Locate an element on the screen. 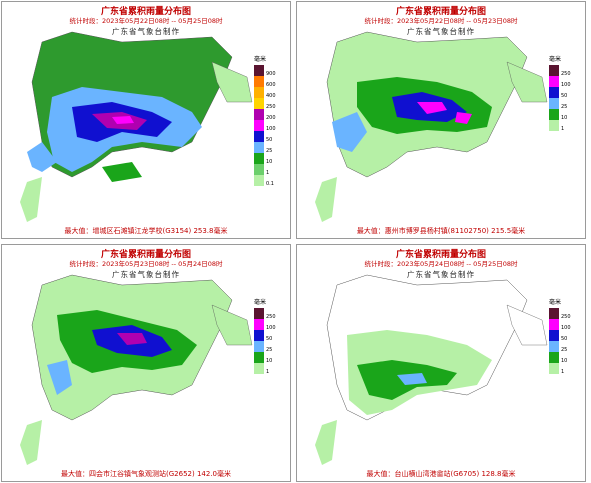  panel-1-legend: 毫米 900 600 400 250 200 100 50 25 10 1 0.1 is located at coordinates (267, 120).